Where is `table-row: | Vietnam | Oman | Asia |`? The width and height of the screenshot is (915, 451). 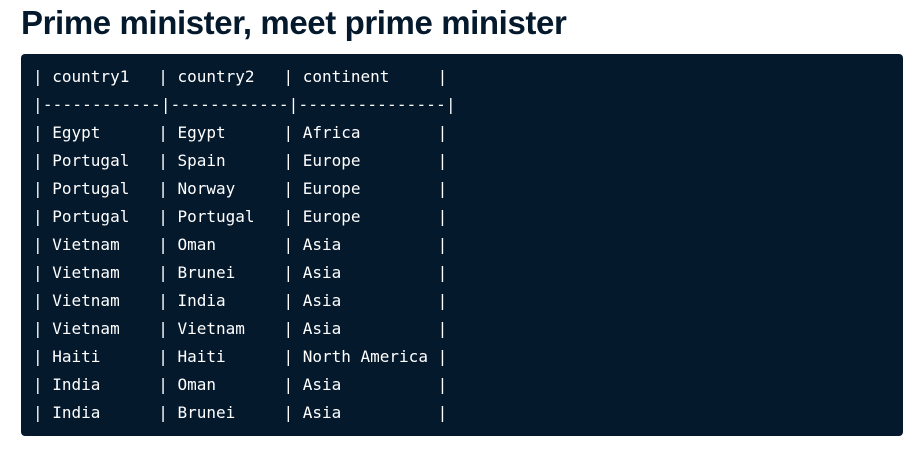 table-row: | Vietnam | Oman | Asia | is located at coordinates (240, 244).